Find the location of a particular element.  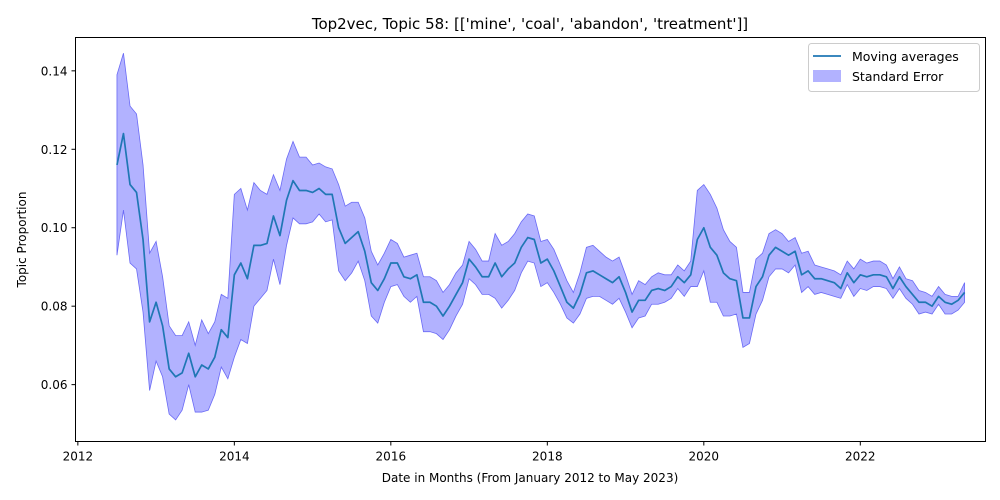

y-tick-label-0.12: 0.12 is located at coordinates (54, 150).